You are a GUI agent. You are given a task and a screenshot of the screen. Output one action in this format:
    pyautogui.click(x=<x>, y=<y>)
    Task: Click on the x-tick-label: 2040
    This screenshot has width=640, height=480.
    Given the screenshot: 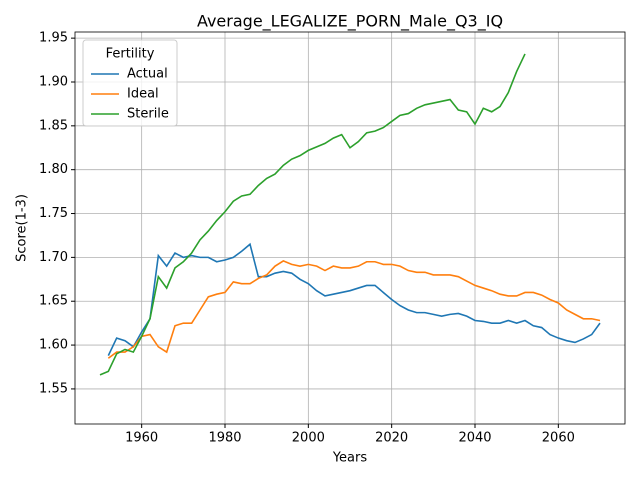 What is the action you would take?
    pyautogui.click(x=474, y=438)
    